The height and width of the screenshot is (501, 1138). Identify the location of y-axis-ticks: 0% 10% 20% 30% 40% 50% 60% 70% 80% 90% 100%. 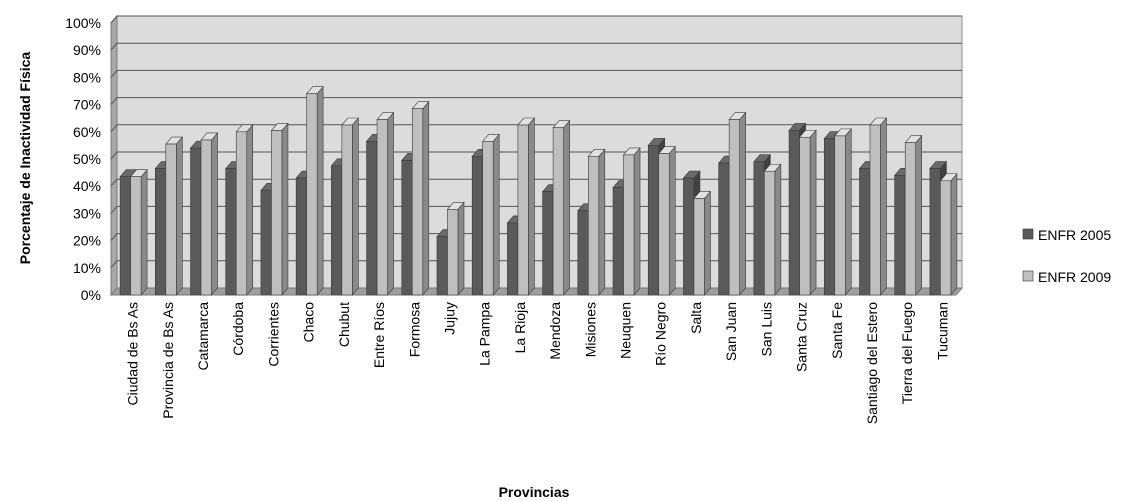
(83, 159).